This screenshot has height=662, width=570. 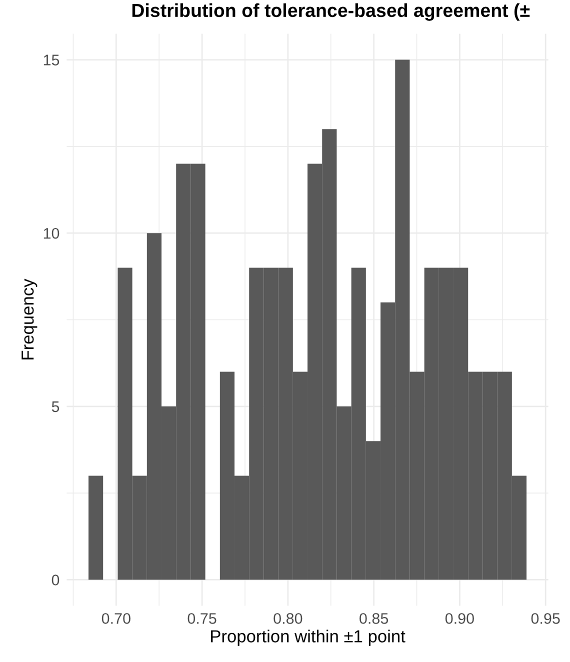 What do you see at coordinates (308, 638) in the screenshot?
I see `x-axis-title: Proportion within ±1 point` at bounding box center [308, 638].